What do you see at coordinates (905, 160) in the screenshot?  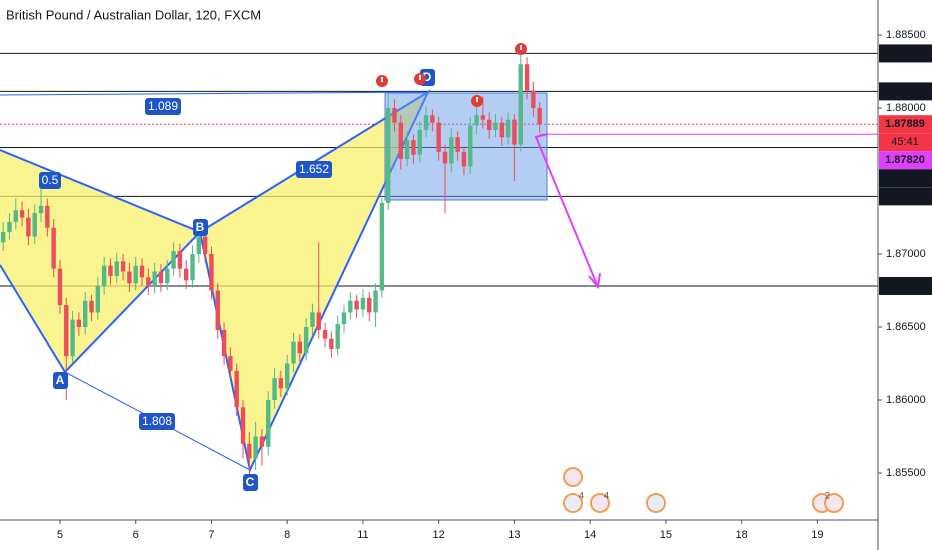 I see `price-tag-label: 1.87820` at bounding box center [905, 160].